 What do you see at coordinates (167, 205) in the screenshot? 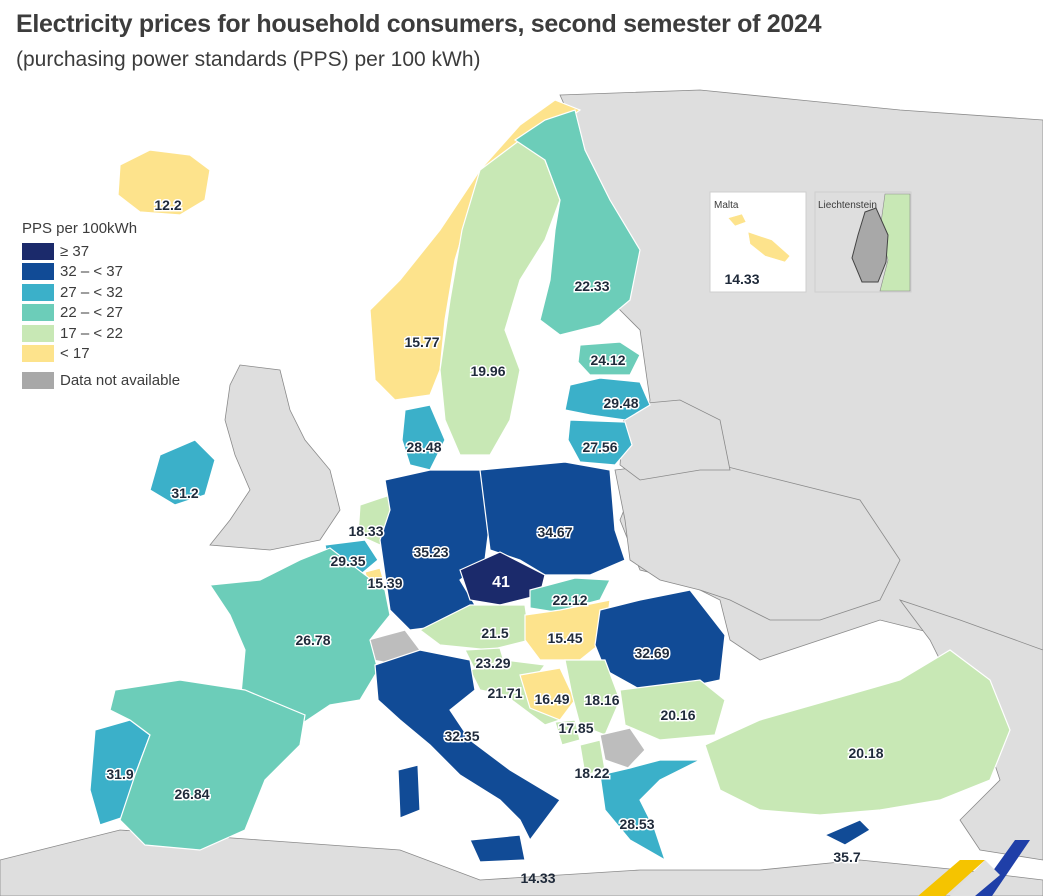
I see `label-iceland: 12.2` at bounding box center [167, 205].